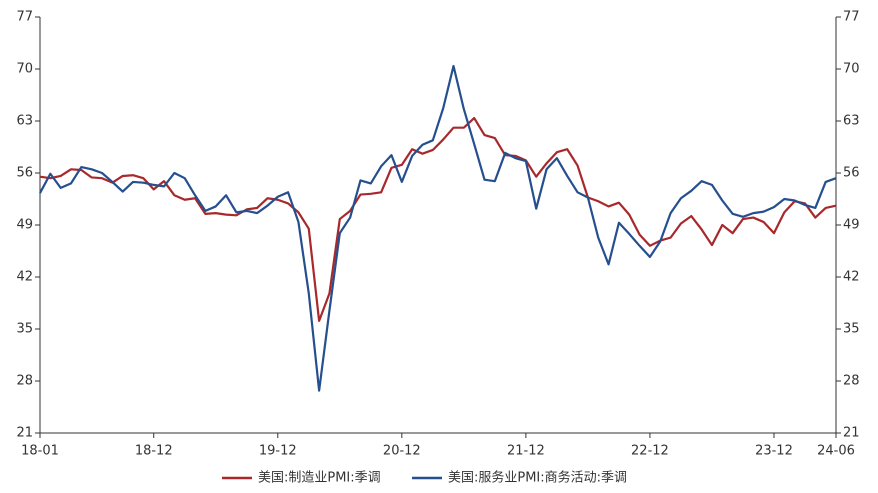 This screenshot has height=493, width=878. I want to click on y2-tick-label: 63, so click(851, 121).